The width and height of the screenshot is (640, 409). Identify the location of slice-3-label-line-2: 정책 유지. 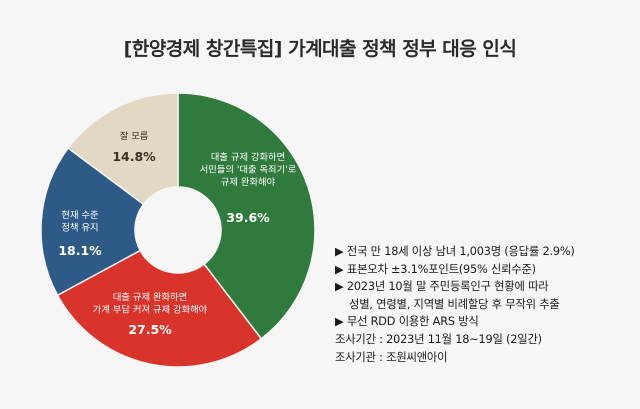
(79, 228).